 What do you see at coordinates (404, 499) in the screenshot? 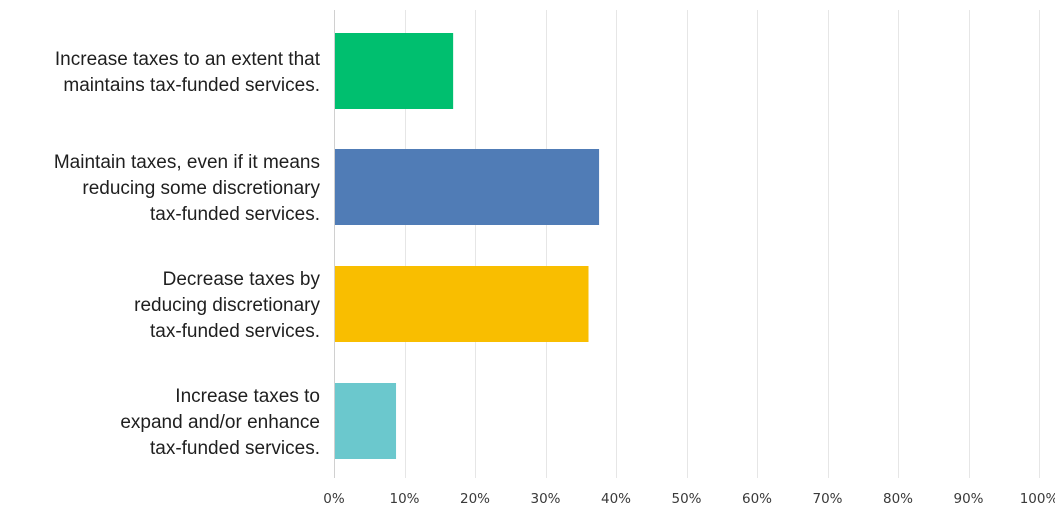
I see `x-tick-label: 10%` at bounding box center [404, 499].